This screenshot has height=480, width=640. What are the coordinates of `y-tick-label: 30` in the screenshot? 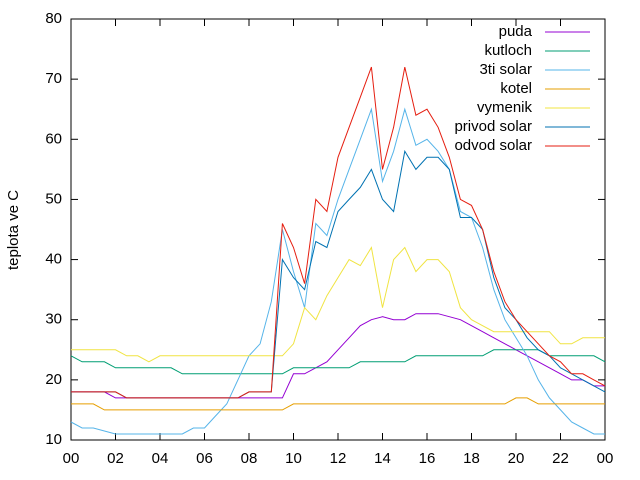 It's located at (53, 319).